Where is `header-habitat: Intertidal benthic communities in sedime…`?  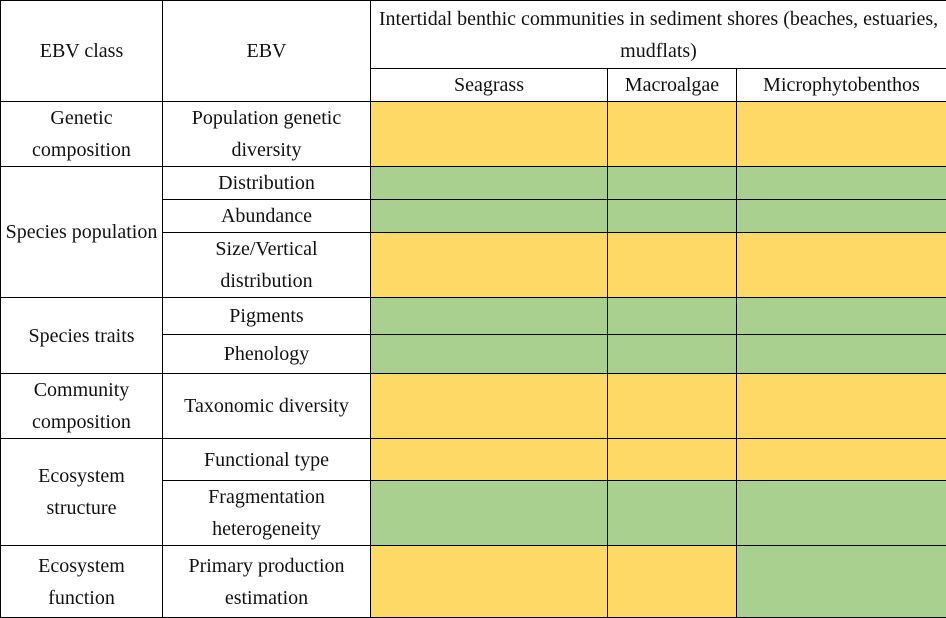
header-habitat: Intertidal benthic communities in sedime… is located at coordinates (658, 35).